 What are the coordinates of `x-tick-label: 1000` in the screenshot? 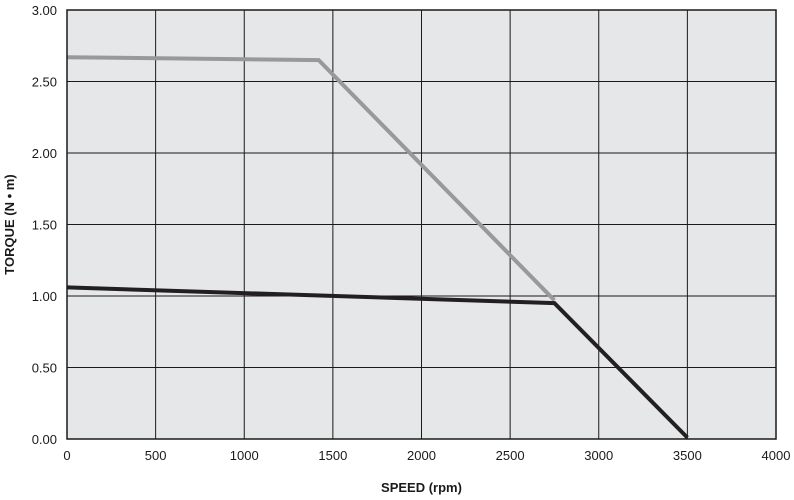 It's located at (244, 455).